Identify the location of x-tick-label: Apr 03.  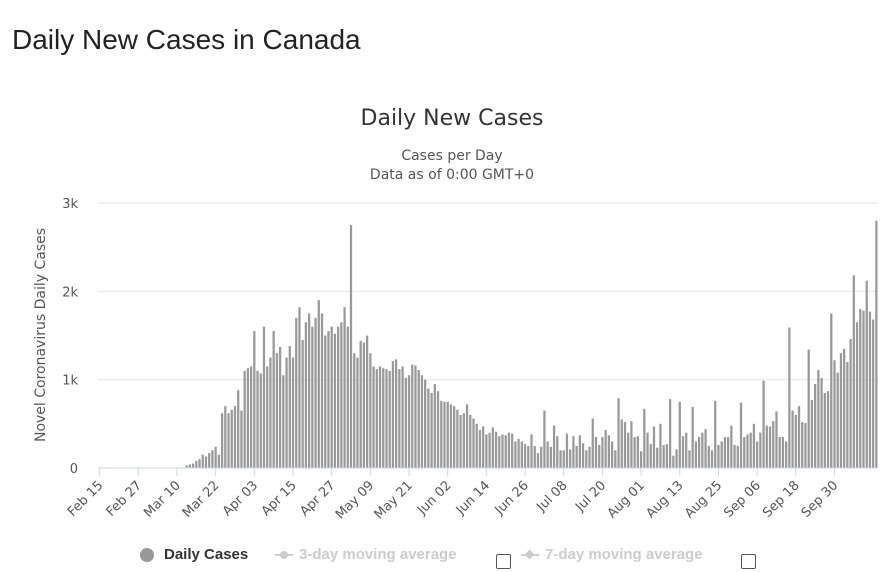
(240, 498).